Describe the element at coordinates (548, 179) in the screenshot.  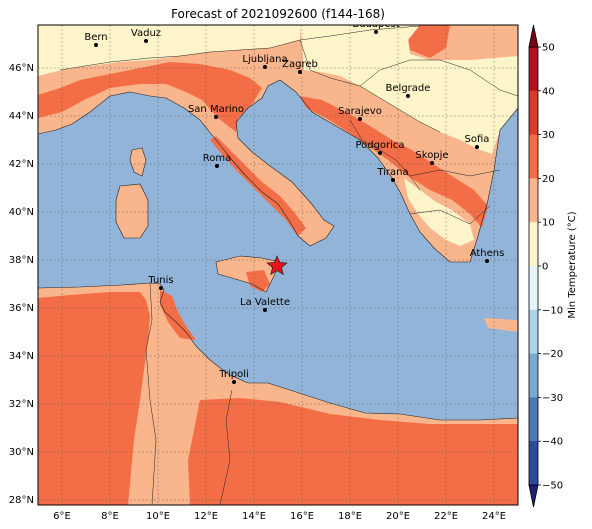
I see `colorbar-tick-label: 20` at that location.